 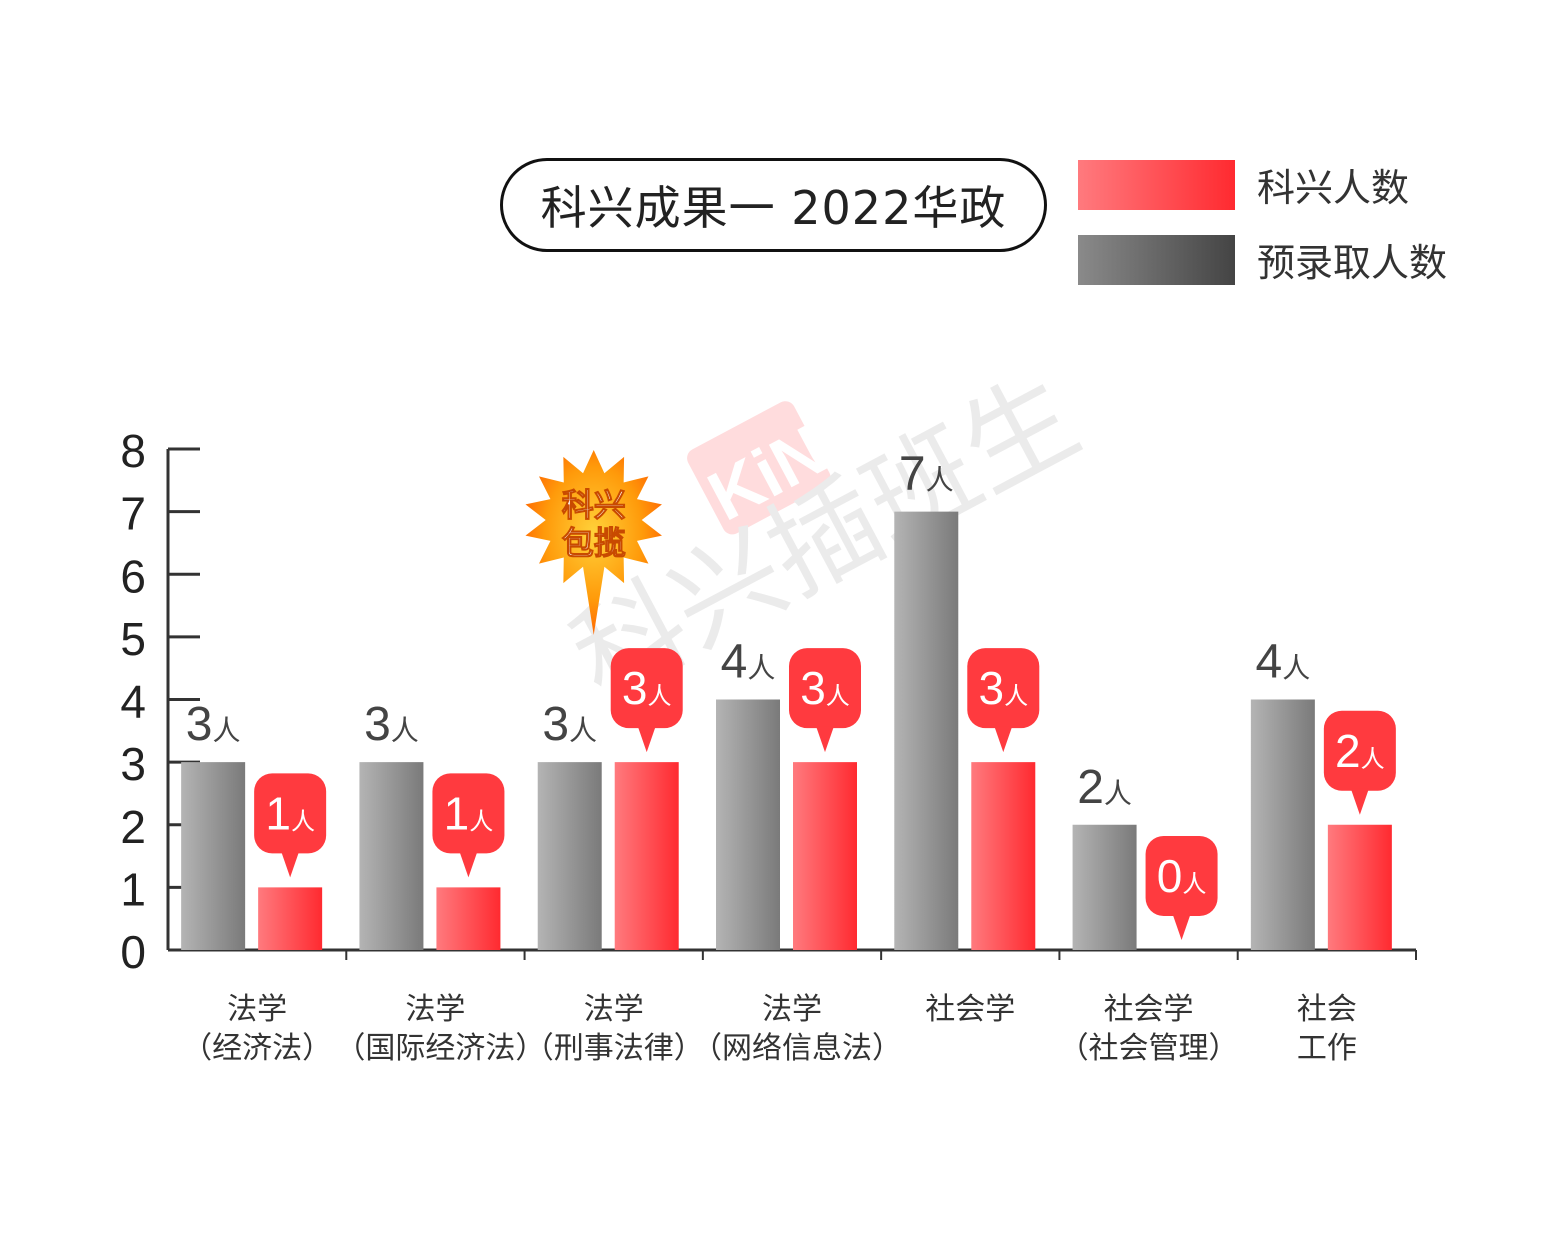 What do you see at coordinates (133, 451) in the screenshot?
I see `y-tick-label: 8` at bounding box center [133, 451].